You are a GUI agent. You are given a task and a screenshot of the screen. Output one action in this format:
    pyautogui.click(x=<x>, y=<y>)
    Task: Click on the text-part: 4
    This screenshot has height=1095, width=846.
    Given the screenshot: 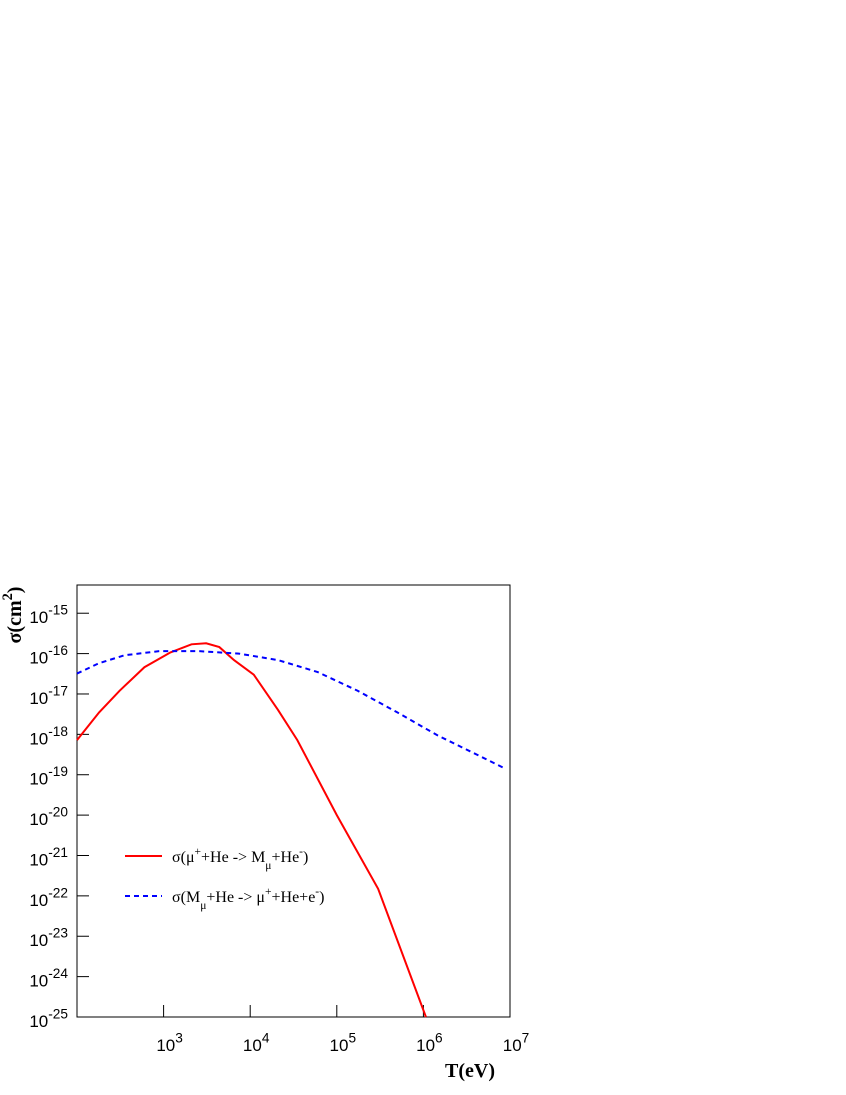 What is the action you would take?
    pyautogui.click(x=266, y=1037)
    